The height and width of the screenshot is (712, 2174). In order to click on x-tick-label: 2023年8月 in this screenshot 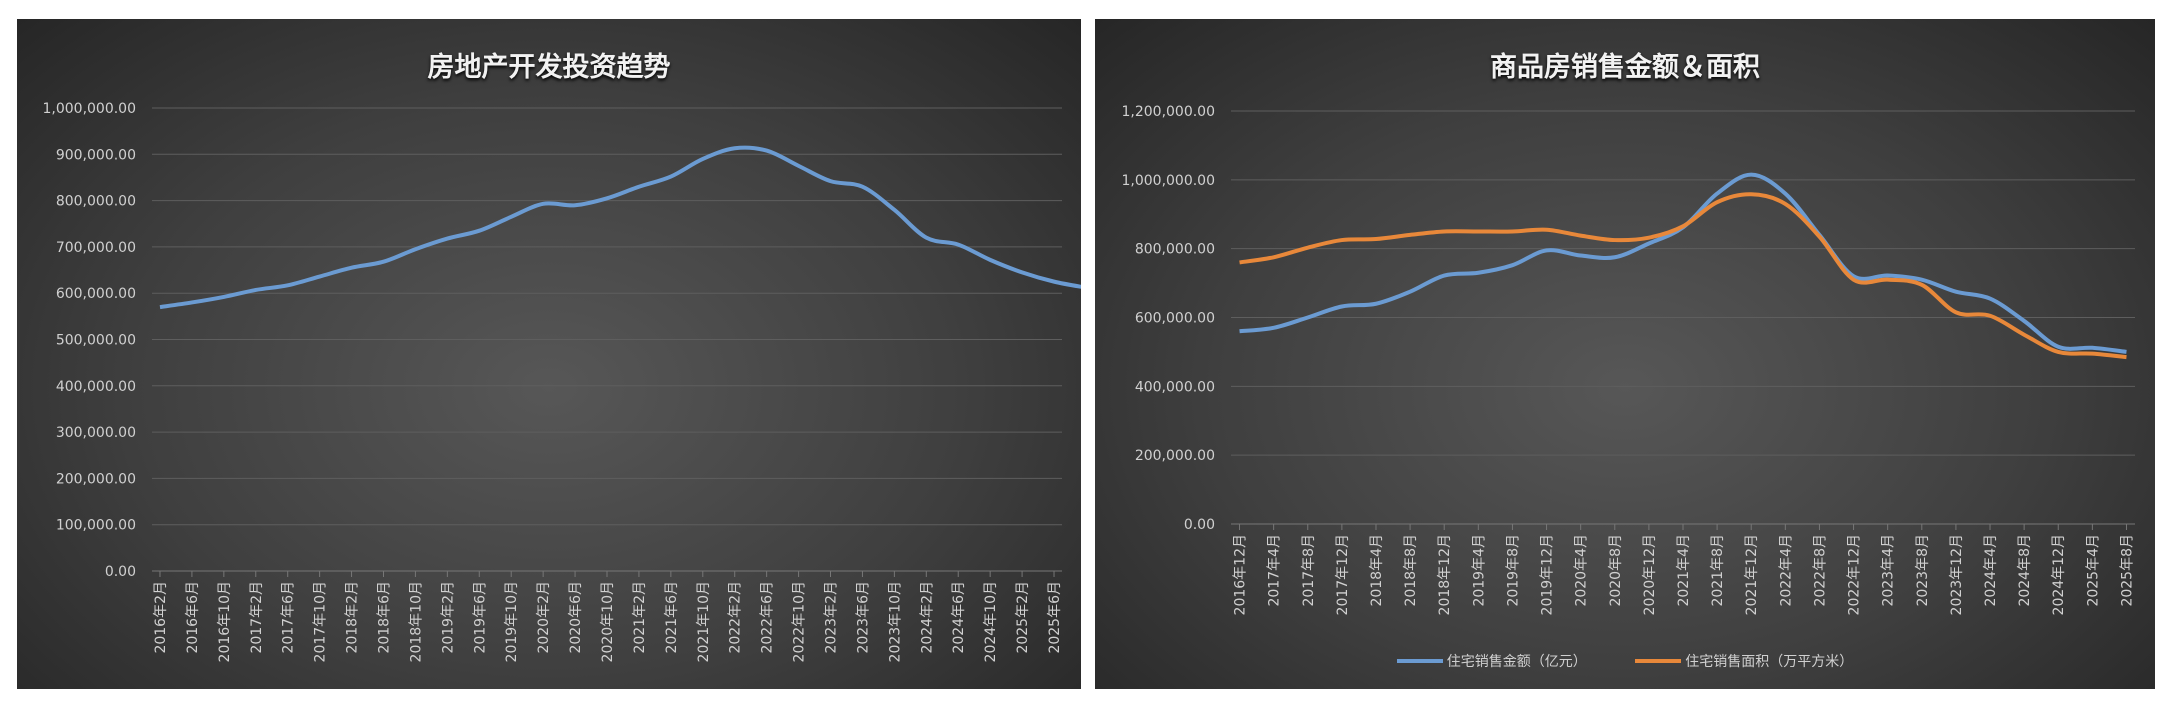, I will do `click(1923, 570)`.